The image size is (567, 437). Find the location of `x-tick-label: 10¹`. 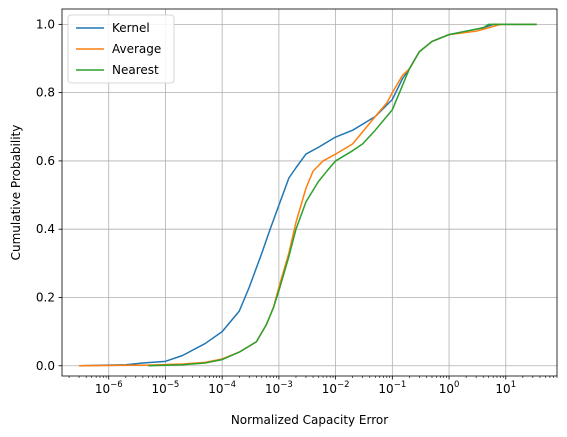

x-tick-label: 10¹ is located at coordinates (505, 388).